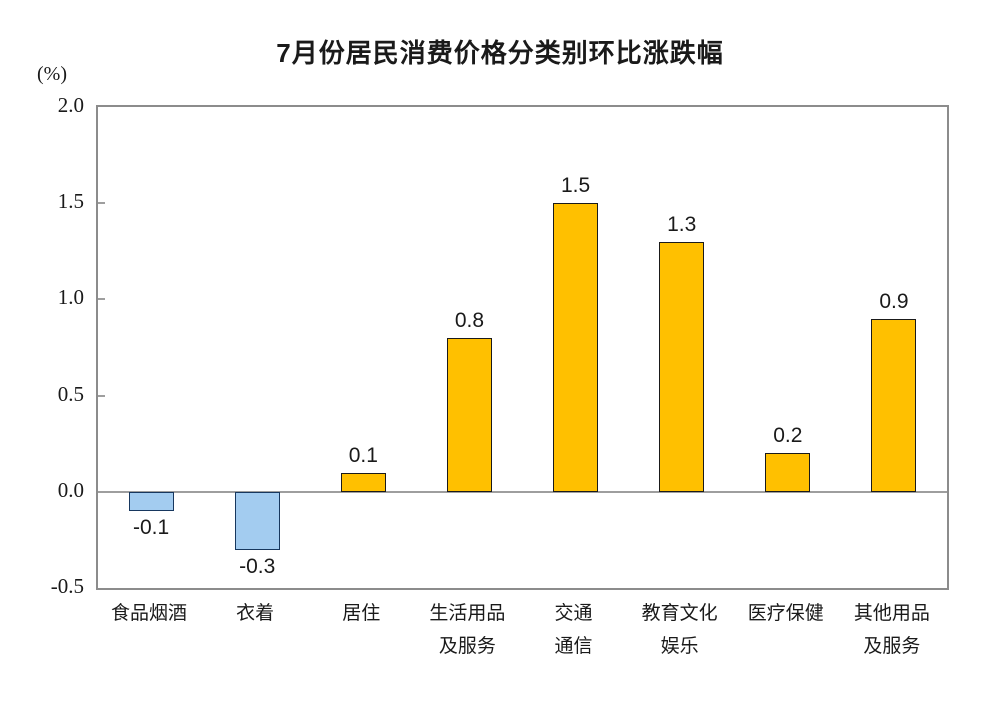 The height and width of the screenshot is (713, 1000). I want to click on x-category-label: 食品烟酒, so click(149, 613).